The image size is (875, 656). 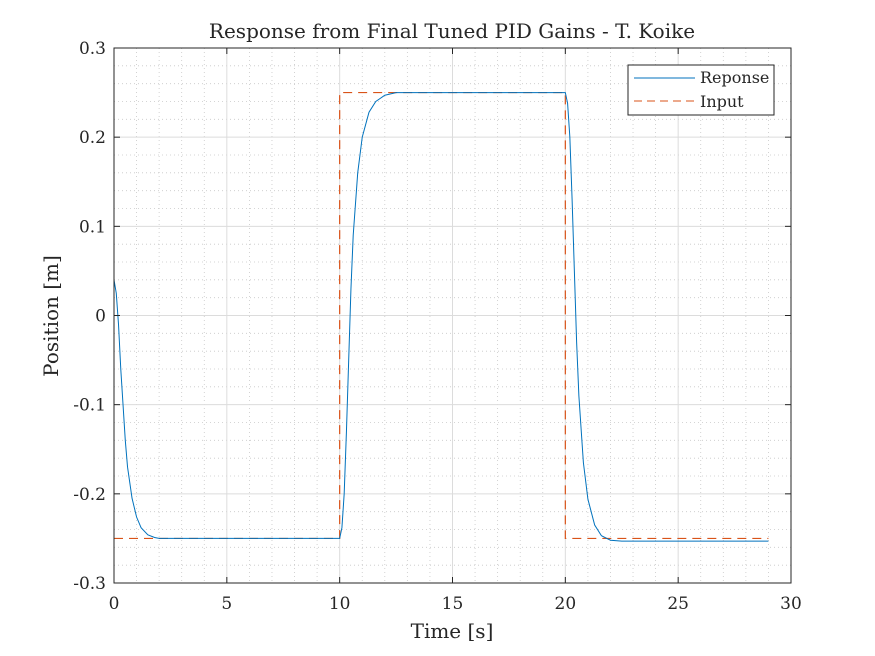 I want to click on legend: Reponse Input, so click(x=701, y=90).